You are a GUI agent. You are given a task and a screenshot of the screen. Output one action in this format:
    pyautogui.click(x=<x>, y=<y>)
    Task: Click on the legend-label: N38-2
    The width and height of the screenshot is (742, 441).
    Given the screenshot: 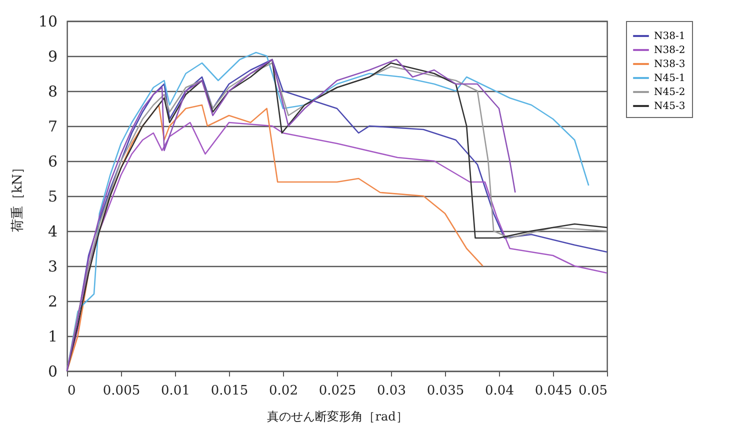 What is the action you would take?
    pyautogui.click(x=670, y=50)
    